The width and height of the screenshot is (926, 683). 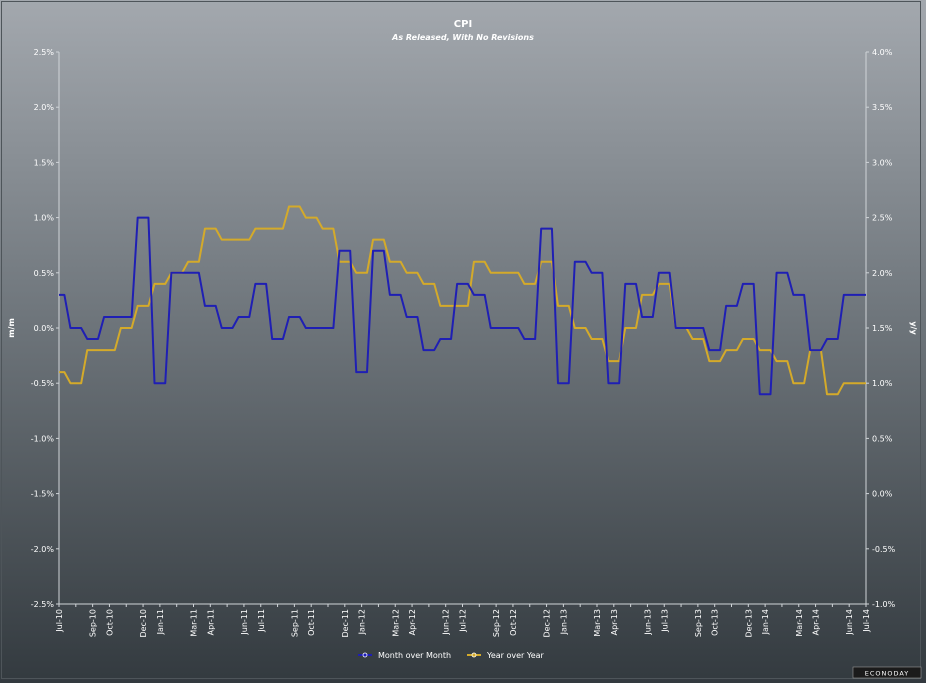 What do you see at coordinates (43, 383) in the screenshot?
I see `left-tick-label: -0.5%` at bounding box center [43, 383].